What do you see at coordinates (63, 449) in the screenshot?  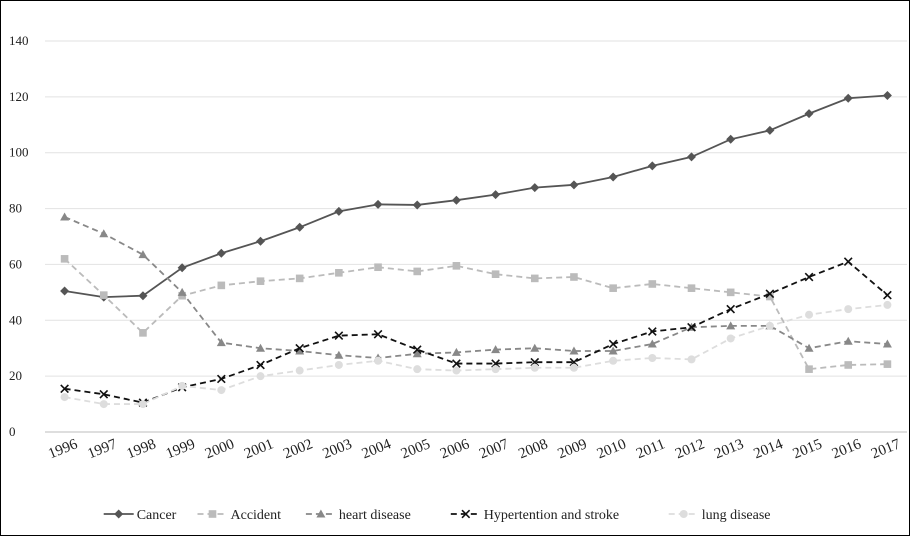 I see `x-tick-label: 1996` at bounding box center [63, 449].